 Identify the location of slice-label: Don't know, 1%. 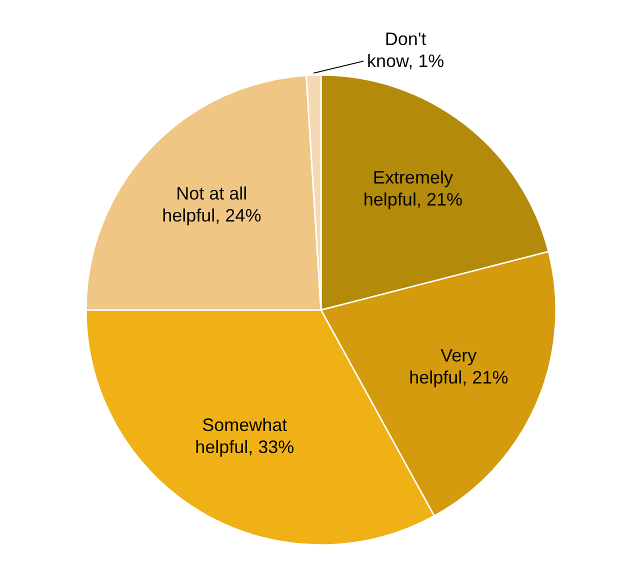
(405, 50).